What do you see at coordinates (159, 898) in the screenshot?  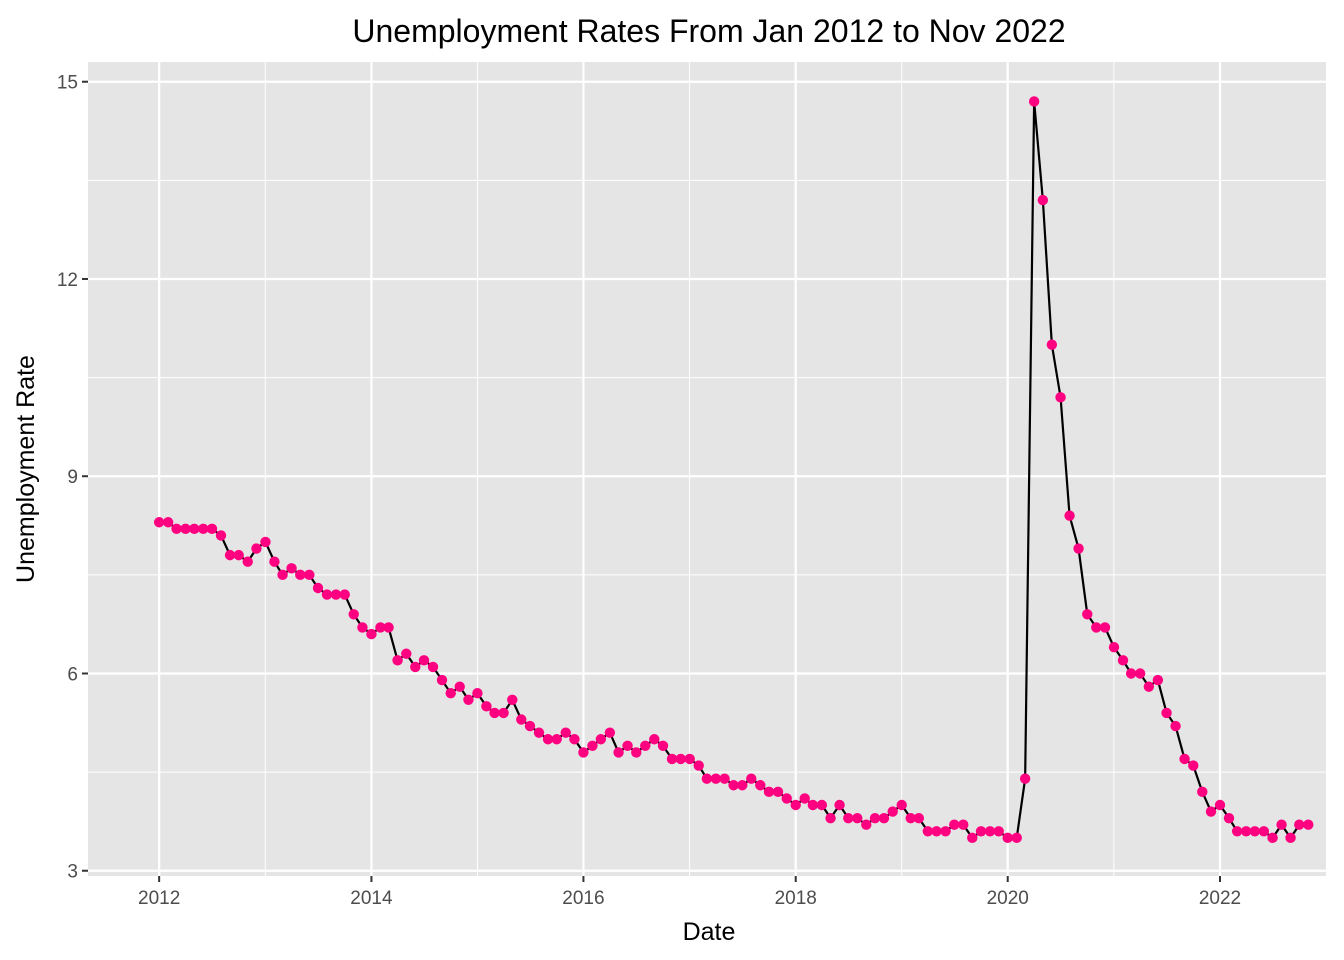 I see `x-tick-label: 2012` at bounding box center [159, 898].